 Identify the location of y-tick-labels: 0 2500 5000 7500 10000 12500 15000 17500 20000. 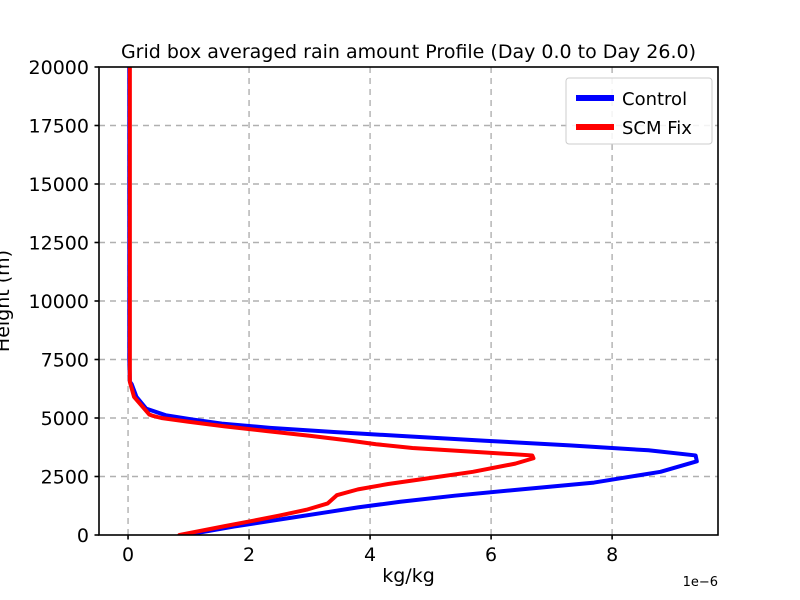
(59, 302).